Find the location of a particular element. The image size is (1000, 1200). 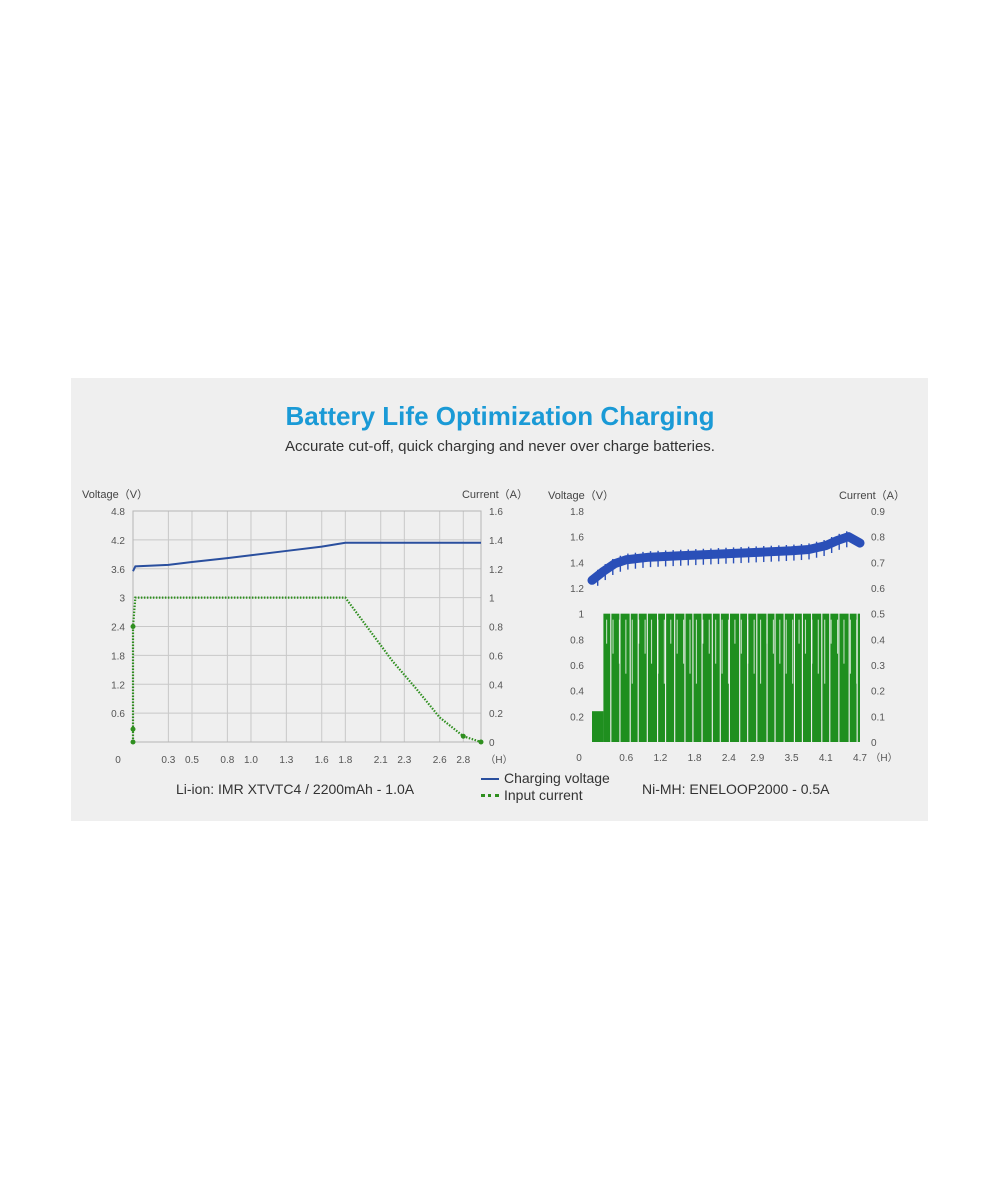

legend-current-swatch is located at coordinates (490, 795).